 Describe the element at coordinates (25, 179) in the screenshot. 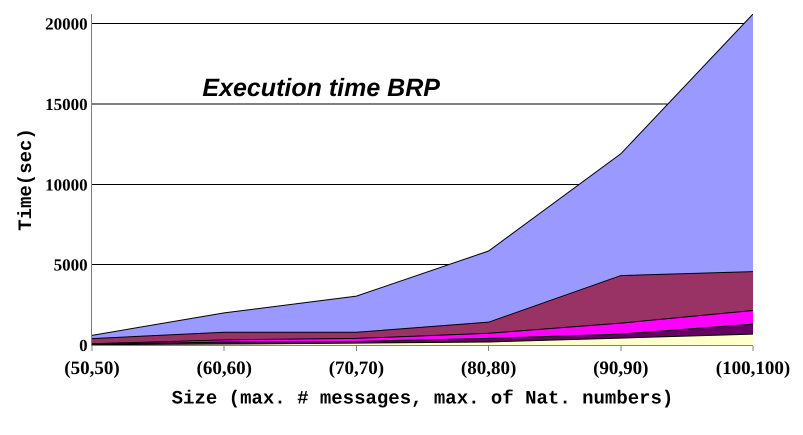

I see `y-axis-title: Time(sec)` at that location.